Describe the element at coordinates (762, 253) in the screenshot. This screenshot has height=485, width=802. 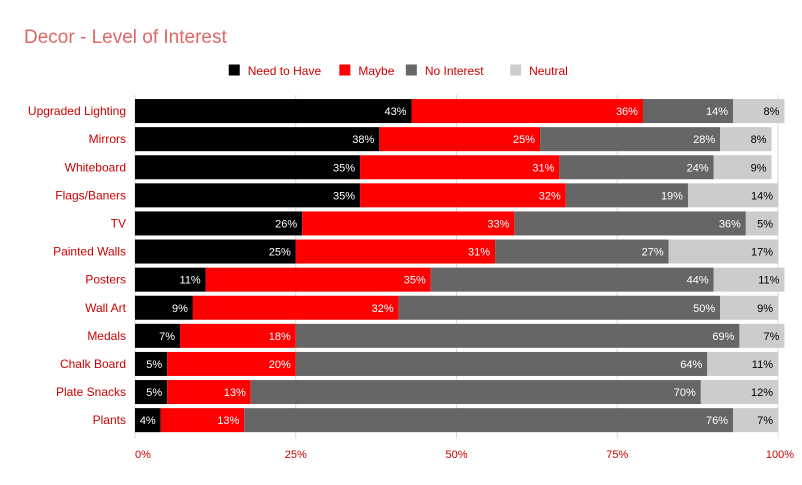
I see `data-label: 17%` at that location.